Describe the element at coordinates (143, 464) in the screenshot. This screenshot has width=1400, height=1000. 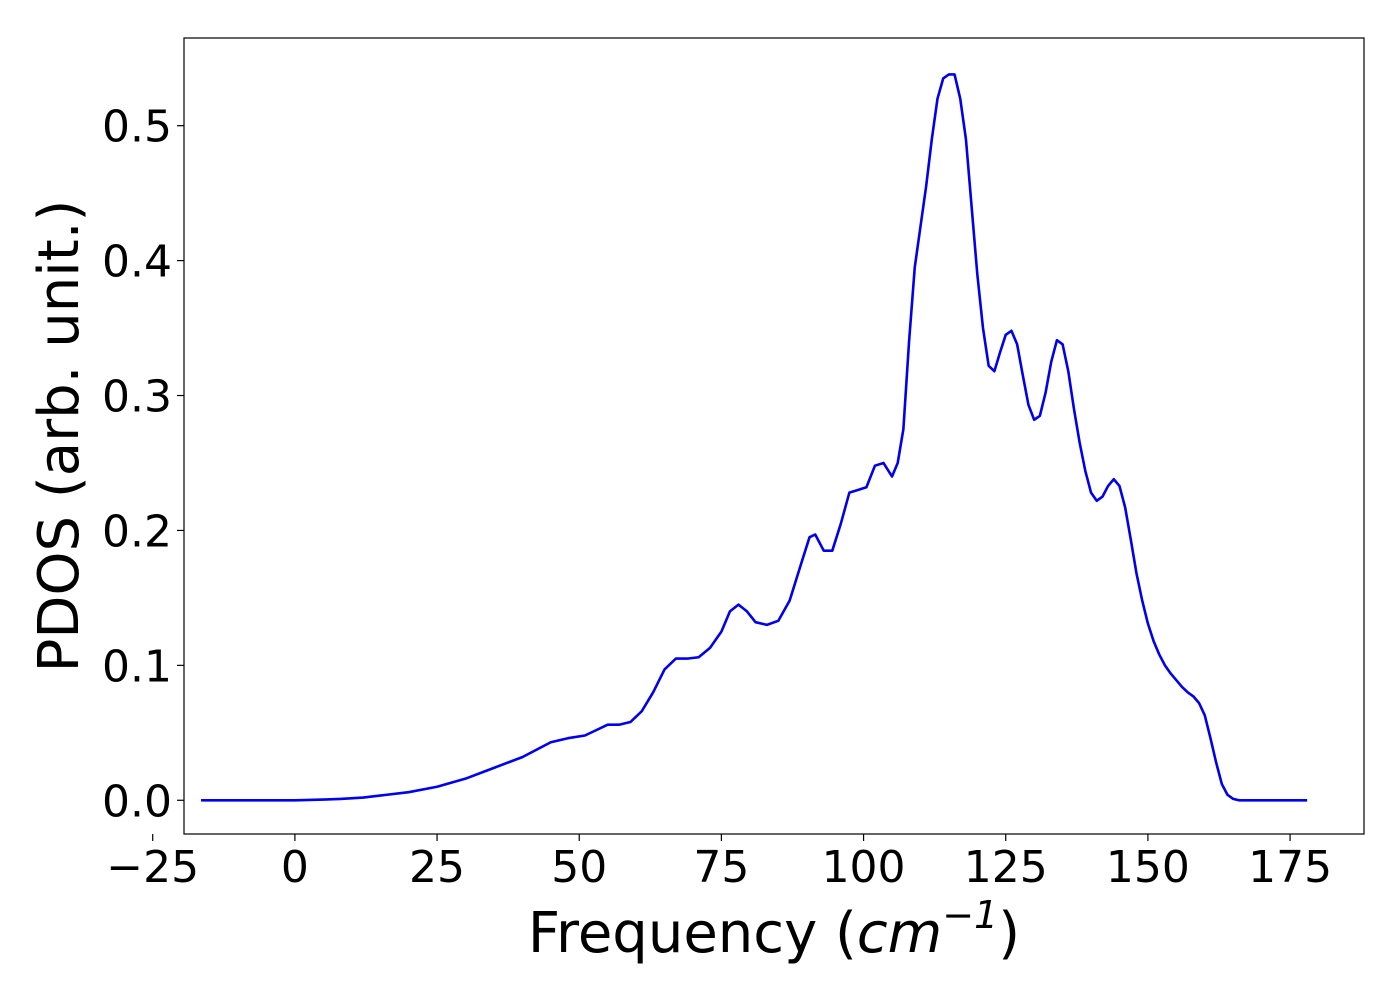
I see `y-ticks: 0.0 0.1 0.2 0.3 0.4 0.5` at that location.